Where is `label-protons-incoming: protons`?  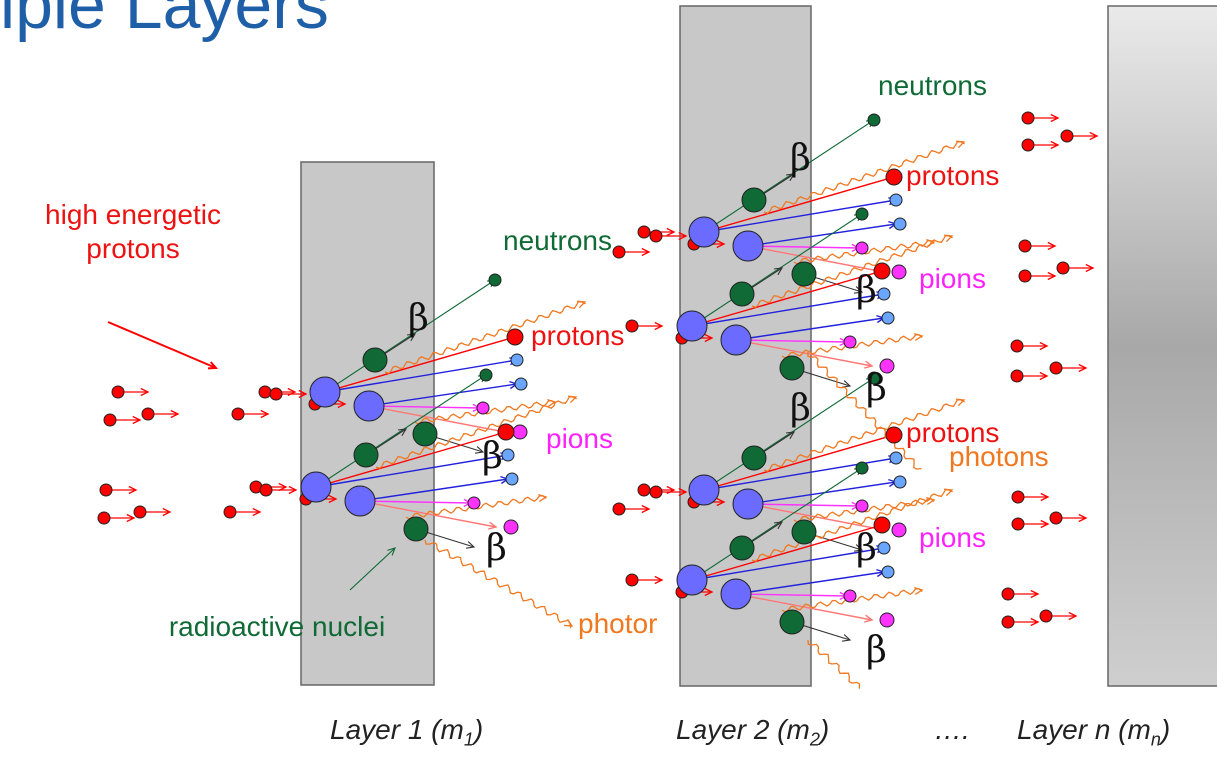 label-protons-incoming: protons is located at coordinates (132, 248).